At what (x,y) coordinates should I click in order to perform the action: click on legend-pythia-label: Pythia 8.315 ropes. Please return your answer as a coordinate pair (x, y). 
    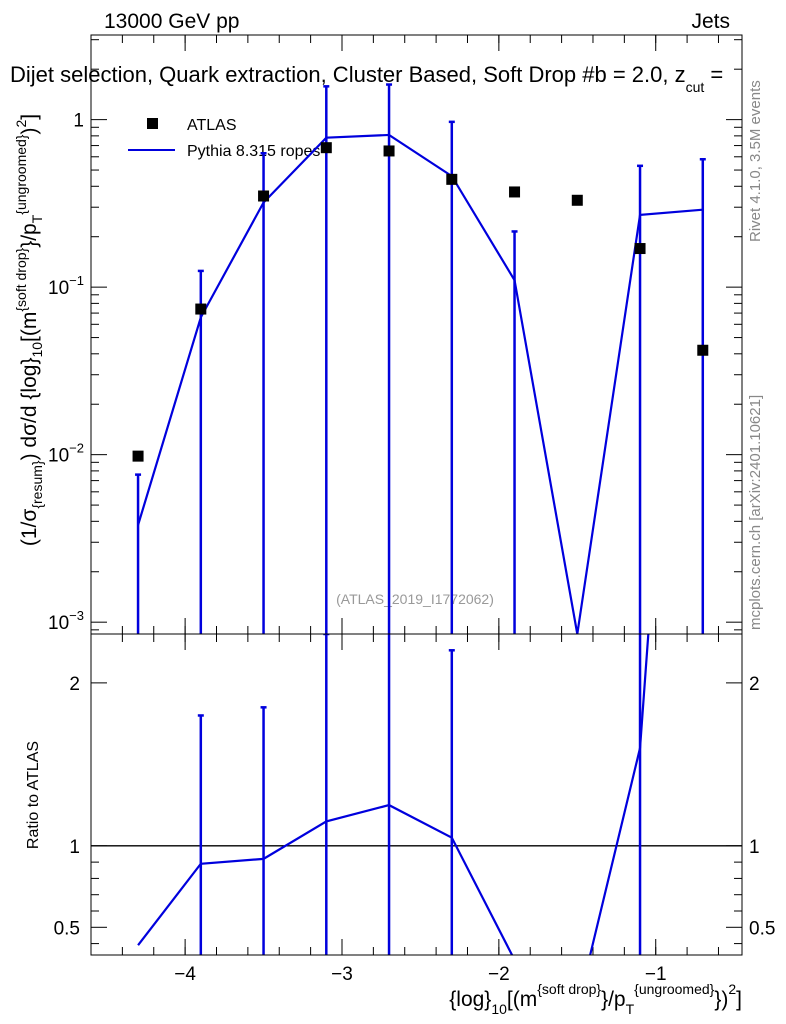
    Looking at the image, I should click on (253, 151).